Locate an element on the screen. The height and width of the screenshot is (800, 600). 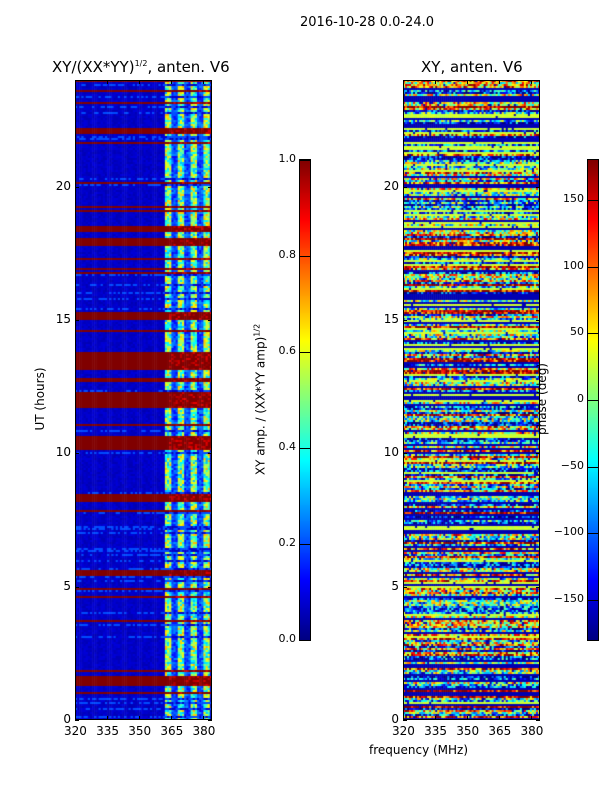
amp-colorbar is located at coordinates (305, 400).